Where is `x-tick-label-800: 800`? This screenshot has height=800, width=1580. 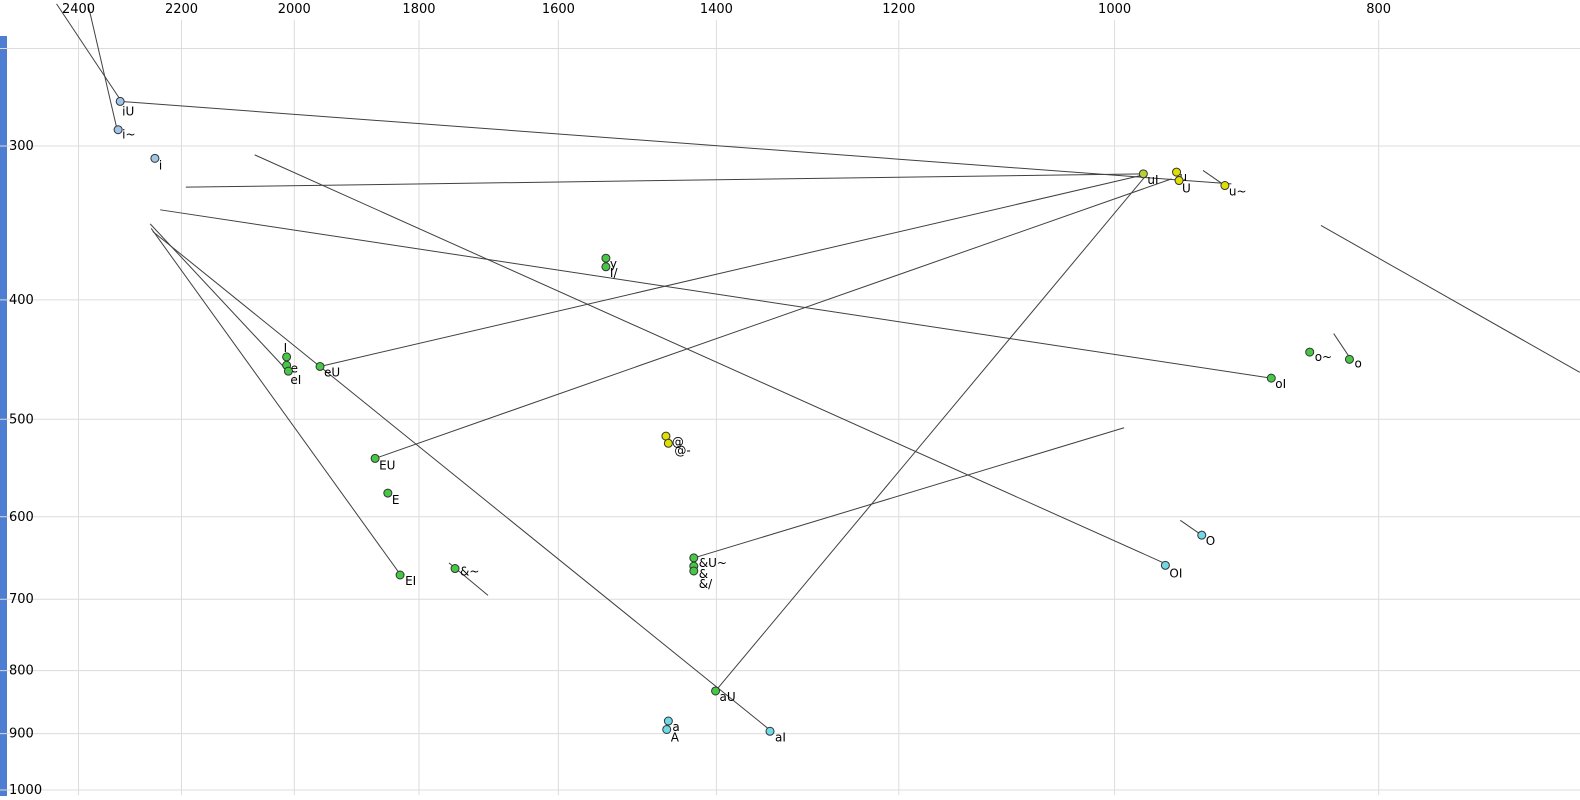
x-tick-label-800: 800 is located at coordinates (1378, 9).